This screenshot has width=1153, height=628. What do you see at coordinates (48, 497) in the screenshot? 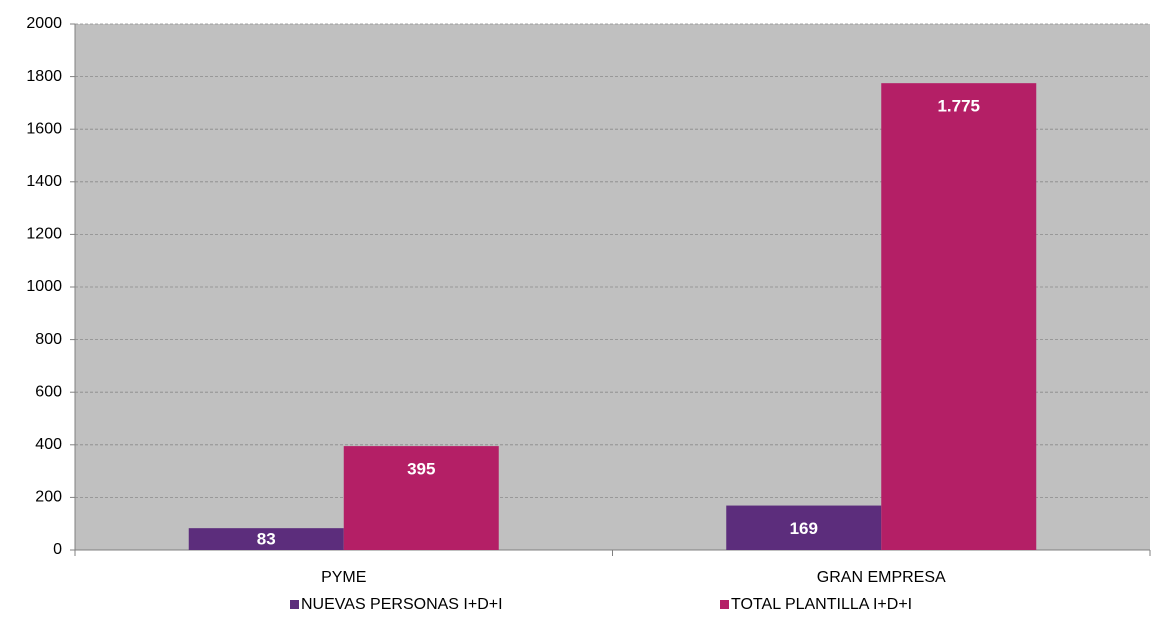
I see `y-tick-label: 200` at bounding box center [48, 497].